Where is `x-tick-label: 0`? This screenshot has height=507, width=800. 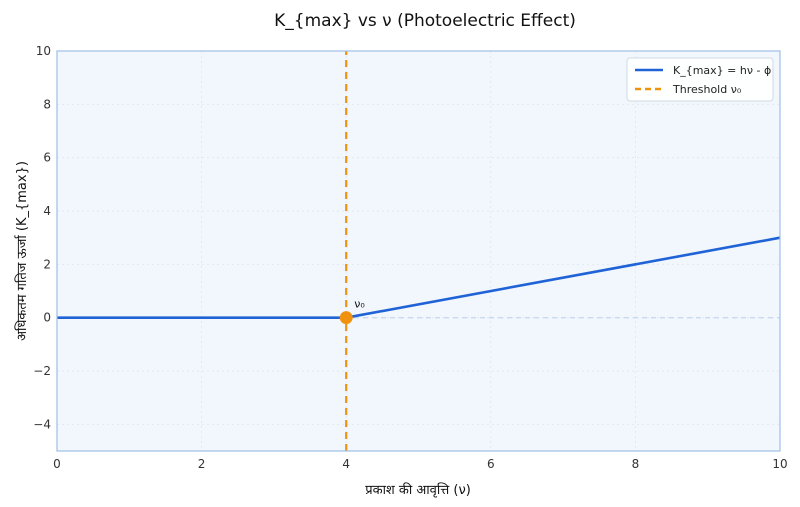 x-tick-label: 0 is located at coordinates (57, 464).